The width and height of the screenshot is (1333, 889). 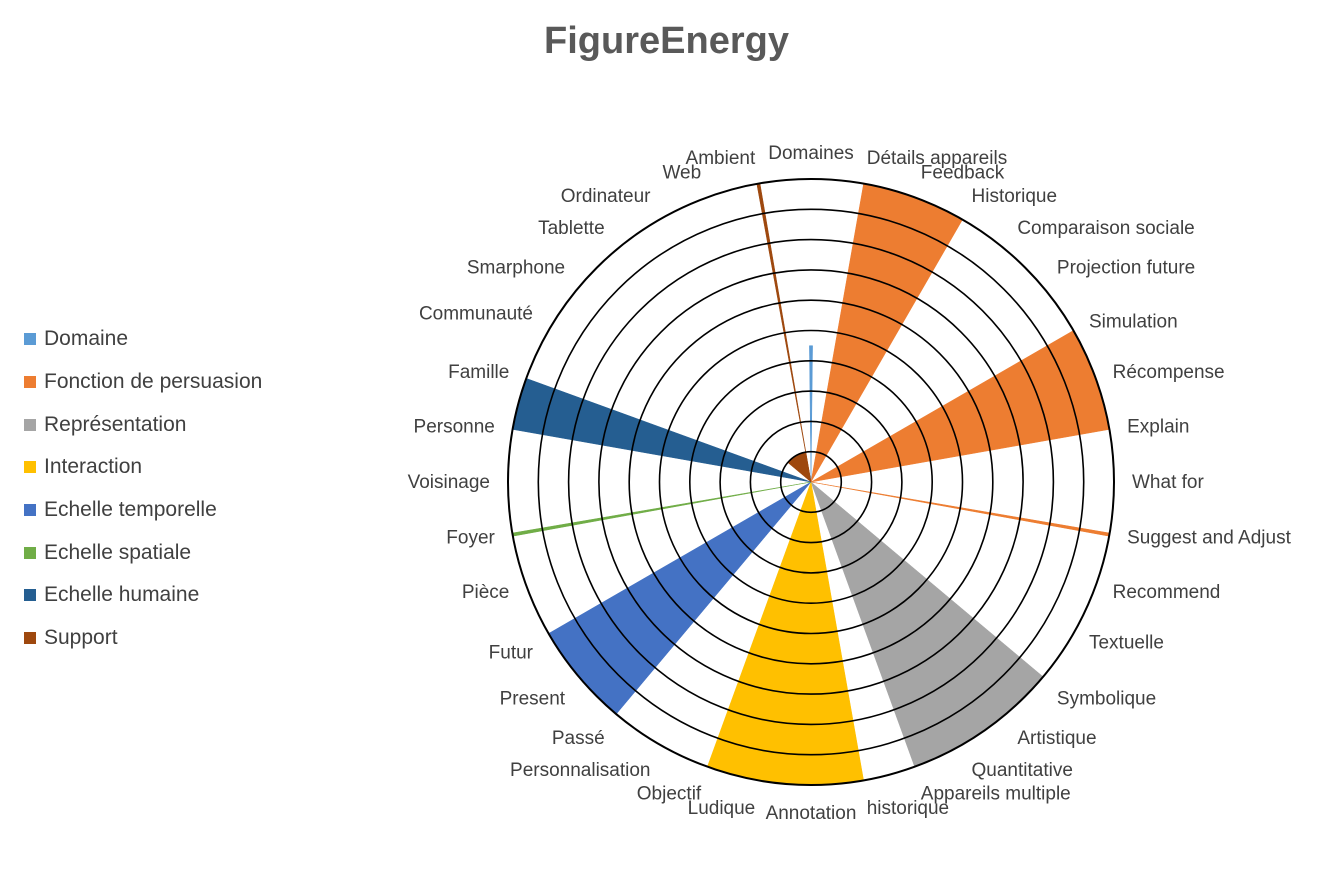 What do you see at coordinates (722, 808) in the screenshot?
I see `category-label: Ludique` at bounding box center [722, 808].